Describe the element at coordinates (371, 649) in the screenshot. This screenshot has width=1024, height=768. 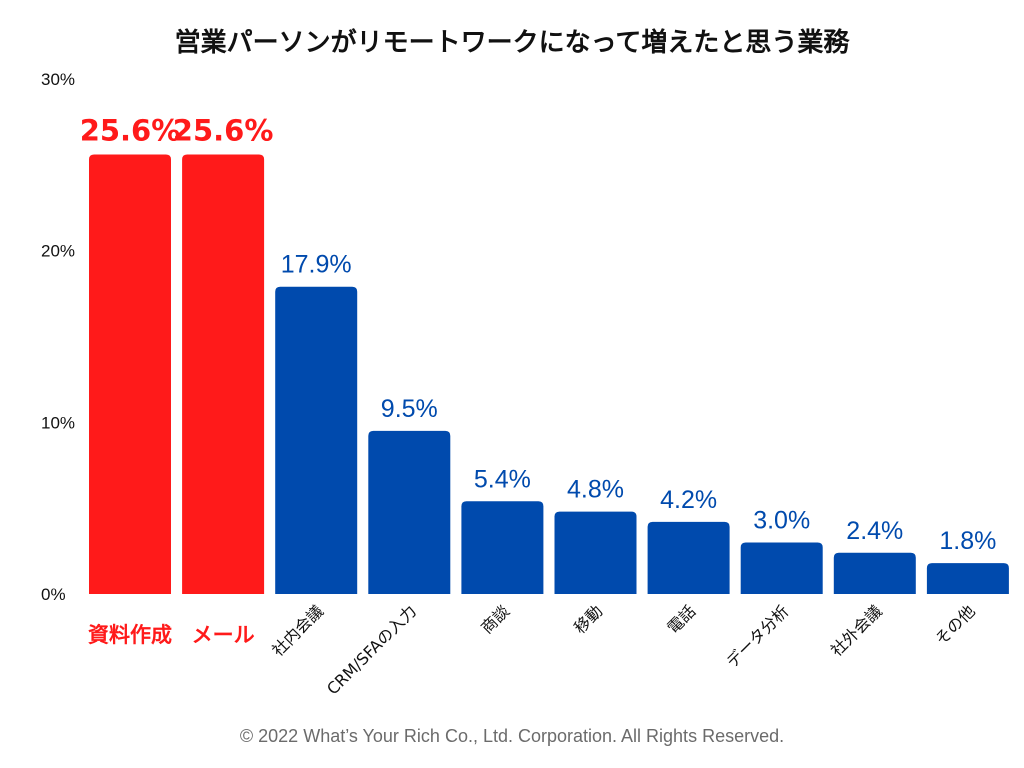
I see `category-label: CRM/SFAの入力` at that location.